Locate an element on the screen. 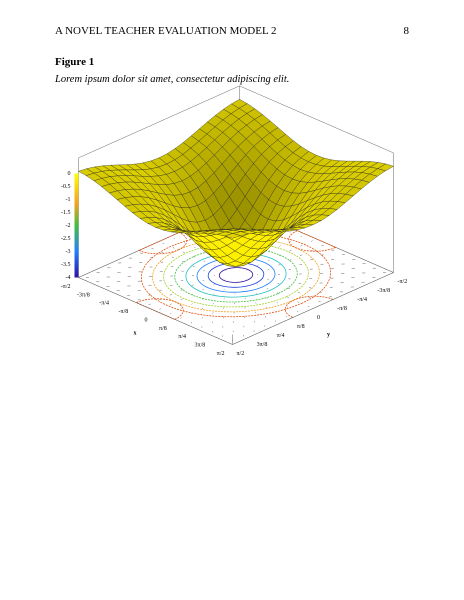 The image size is (464, 600). colorbar-tick-label: -2 is located at coordinates (68, 226).